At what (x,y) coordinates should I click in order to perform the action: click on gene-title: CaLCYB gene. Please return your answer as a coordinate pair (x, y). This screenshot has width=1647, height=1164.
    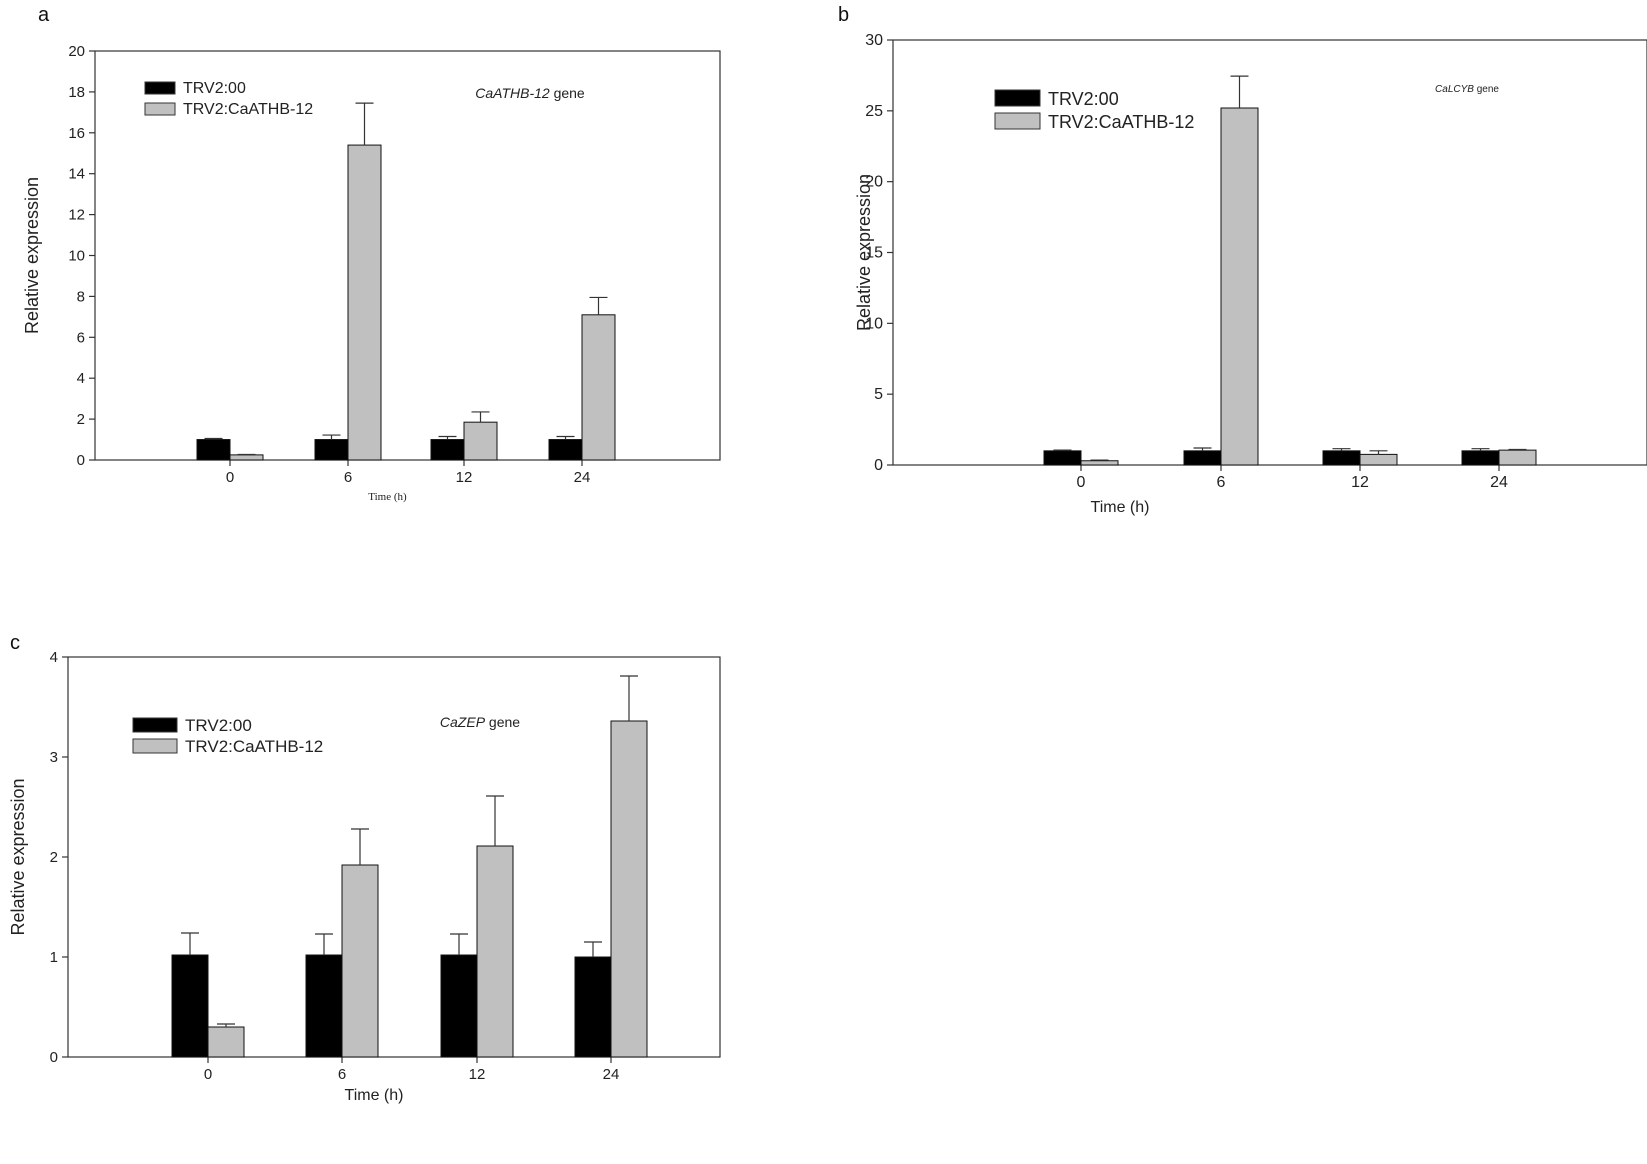
    Looking at the image, I should click on (1467, 89).